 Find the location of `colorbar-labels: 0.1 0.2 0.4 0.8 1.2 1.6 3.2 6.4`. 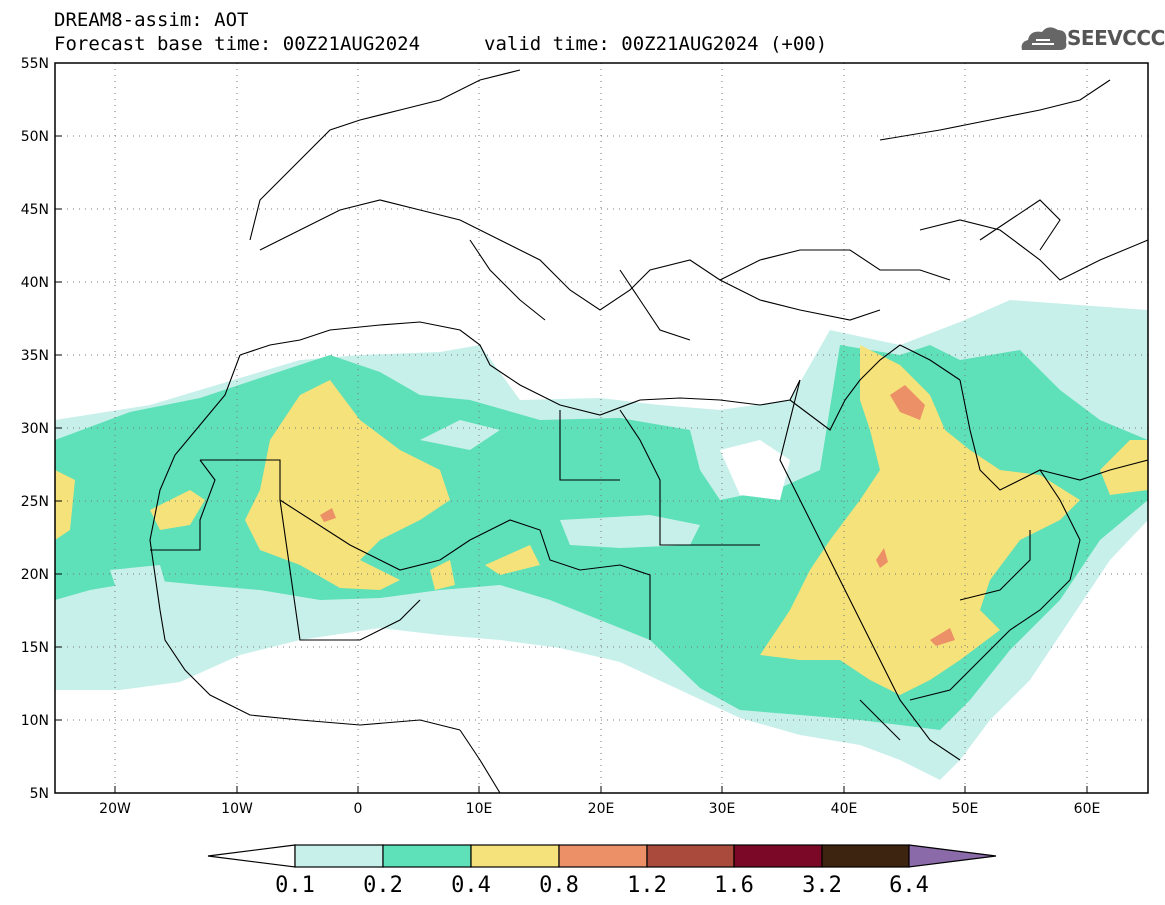

colorbar-labels: 0.1 0.2 0.4 0.8 1.2 1.6 3.2 6.4 is located at coordinates (602, 885).